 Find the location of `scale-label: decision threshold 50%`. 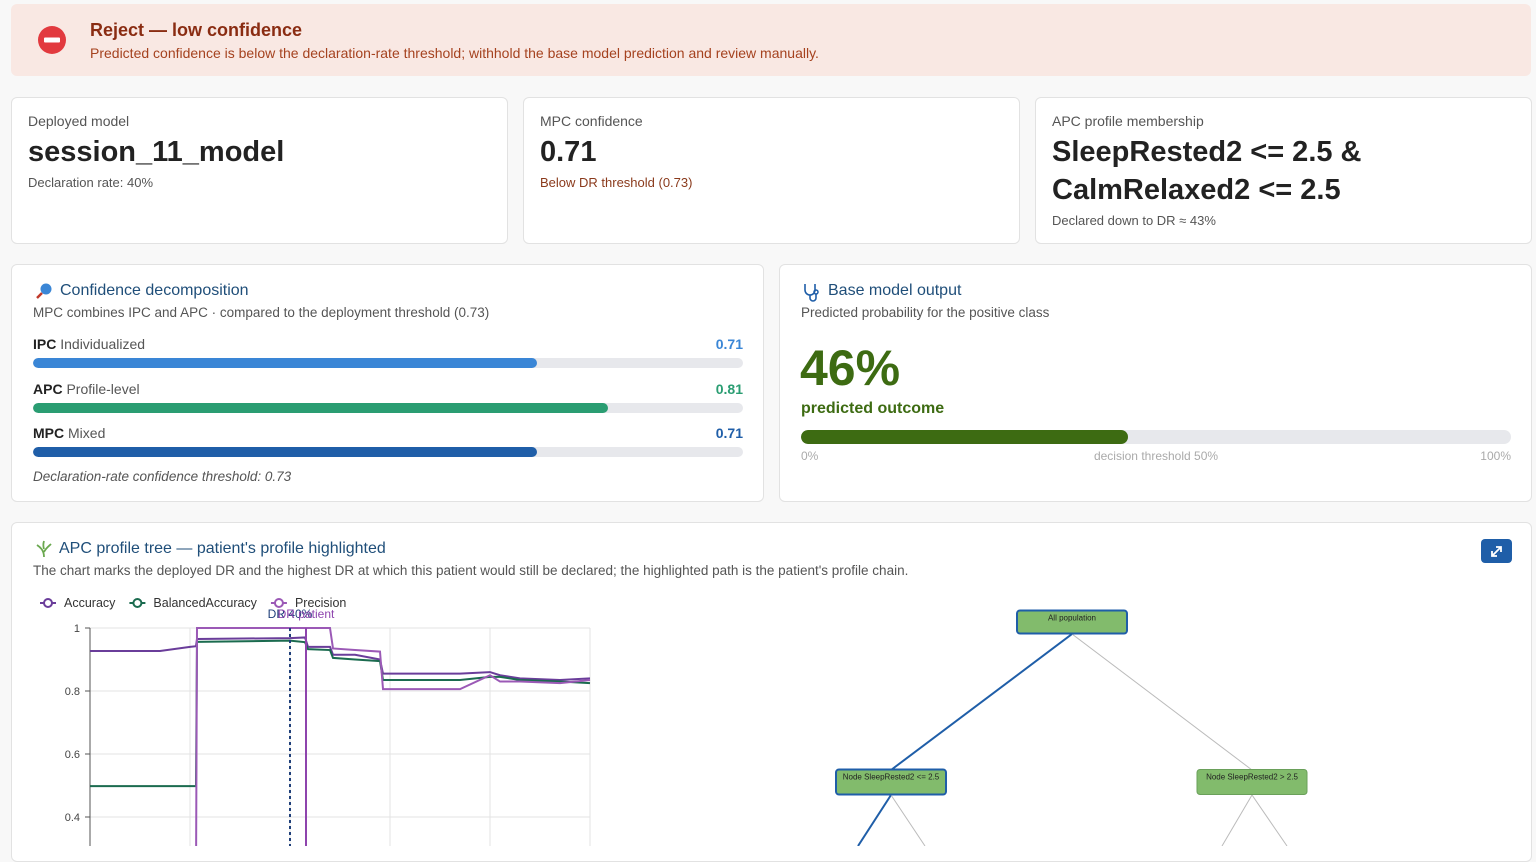

scale-label: decision threshold 50% is located at coordinates (1156, 456).